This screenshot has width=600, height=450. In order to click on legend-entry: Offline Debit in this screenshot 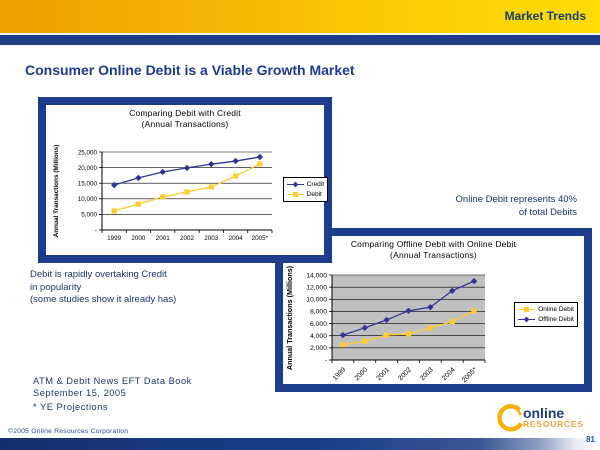, I will do `click(546, 319)`.